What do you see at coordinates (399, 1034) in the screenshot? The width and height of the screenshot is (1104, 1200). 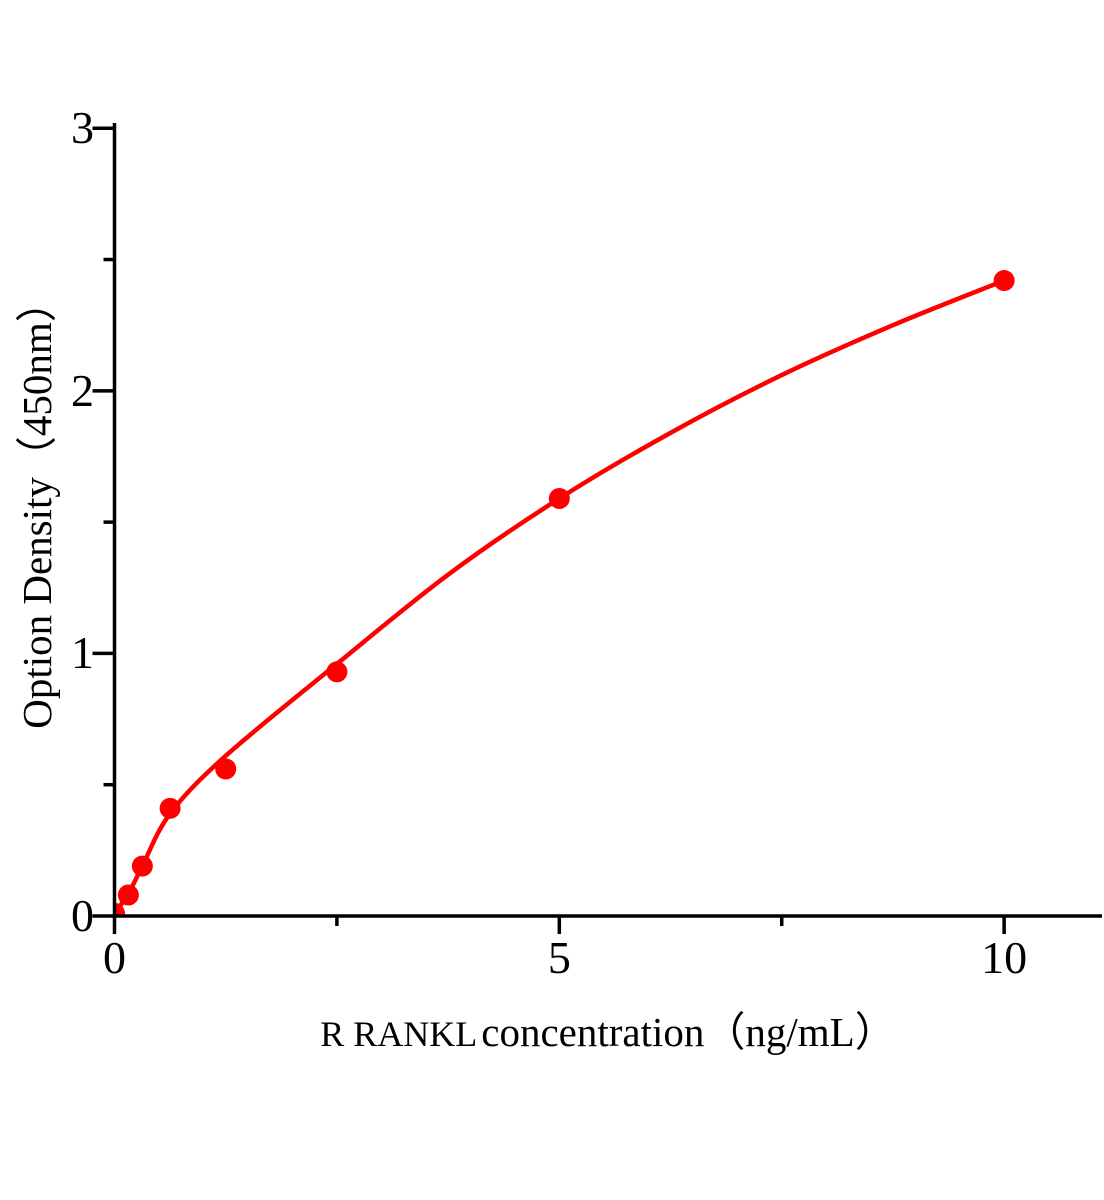 I see `x-axis-title-prefix: R RANKL` at bounding box center [399, 1034].